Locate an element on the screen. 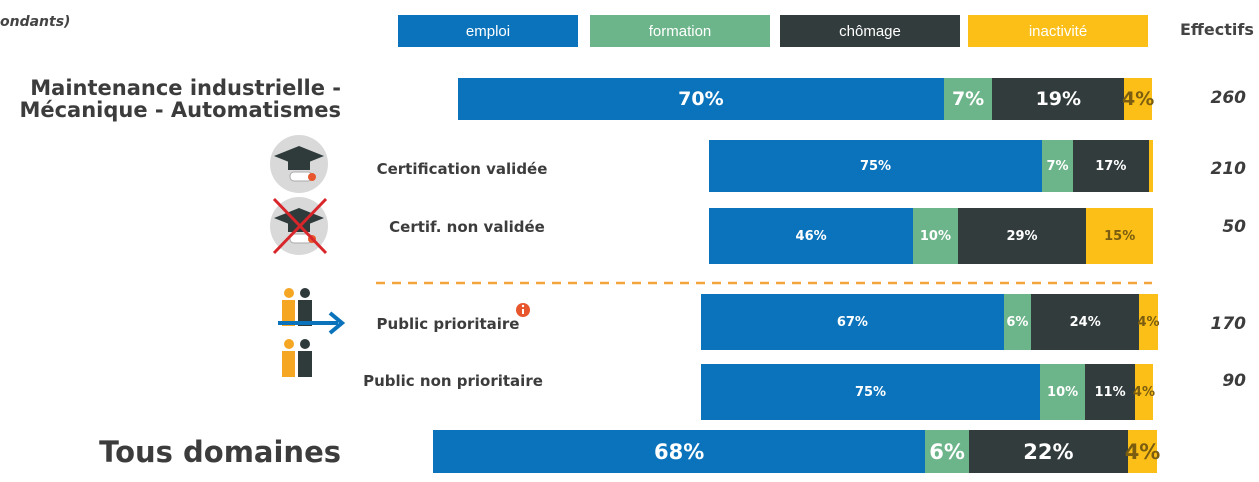 The height and width of the screenshot is (482, 1259). effectif: 50 is located at coordinates (1234, 227).